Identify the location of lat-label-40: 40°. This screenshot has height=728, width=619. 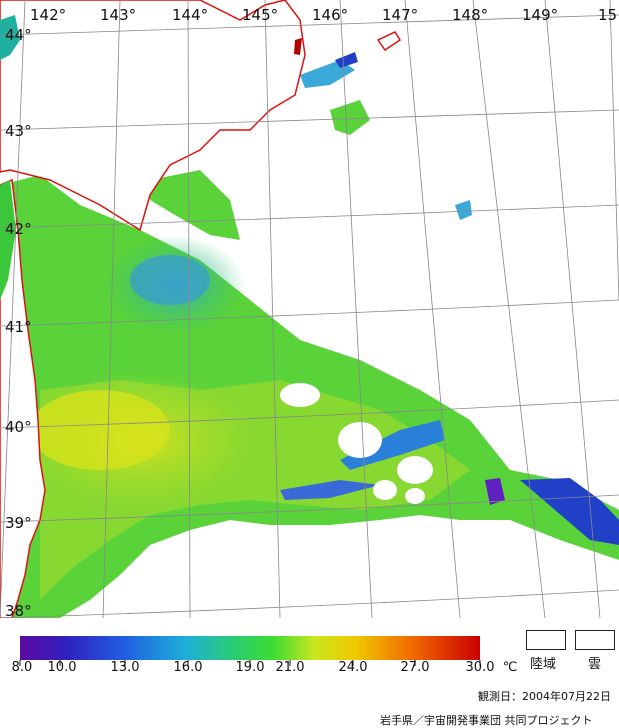
(18, 427).